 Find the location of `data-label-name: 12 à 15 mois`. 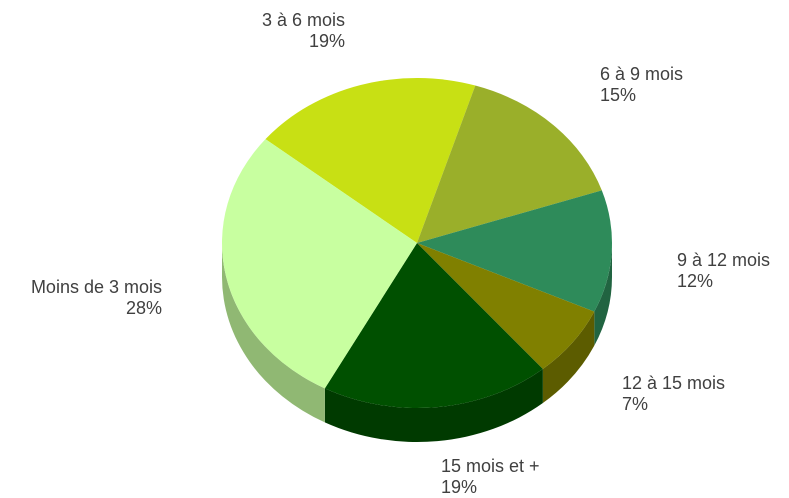

data-label-name: 12 à 15 mois is located at coordinates (673, 383).